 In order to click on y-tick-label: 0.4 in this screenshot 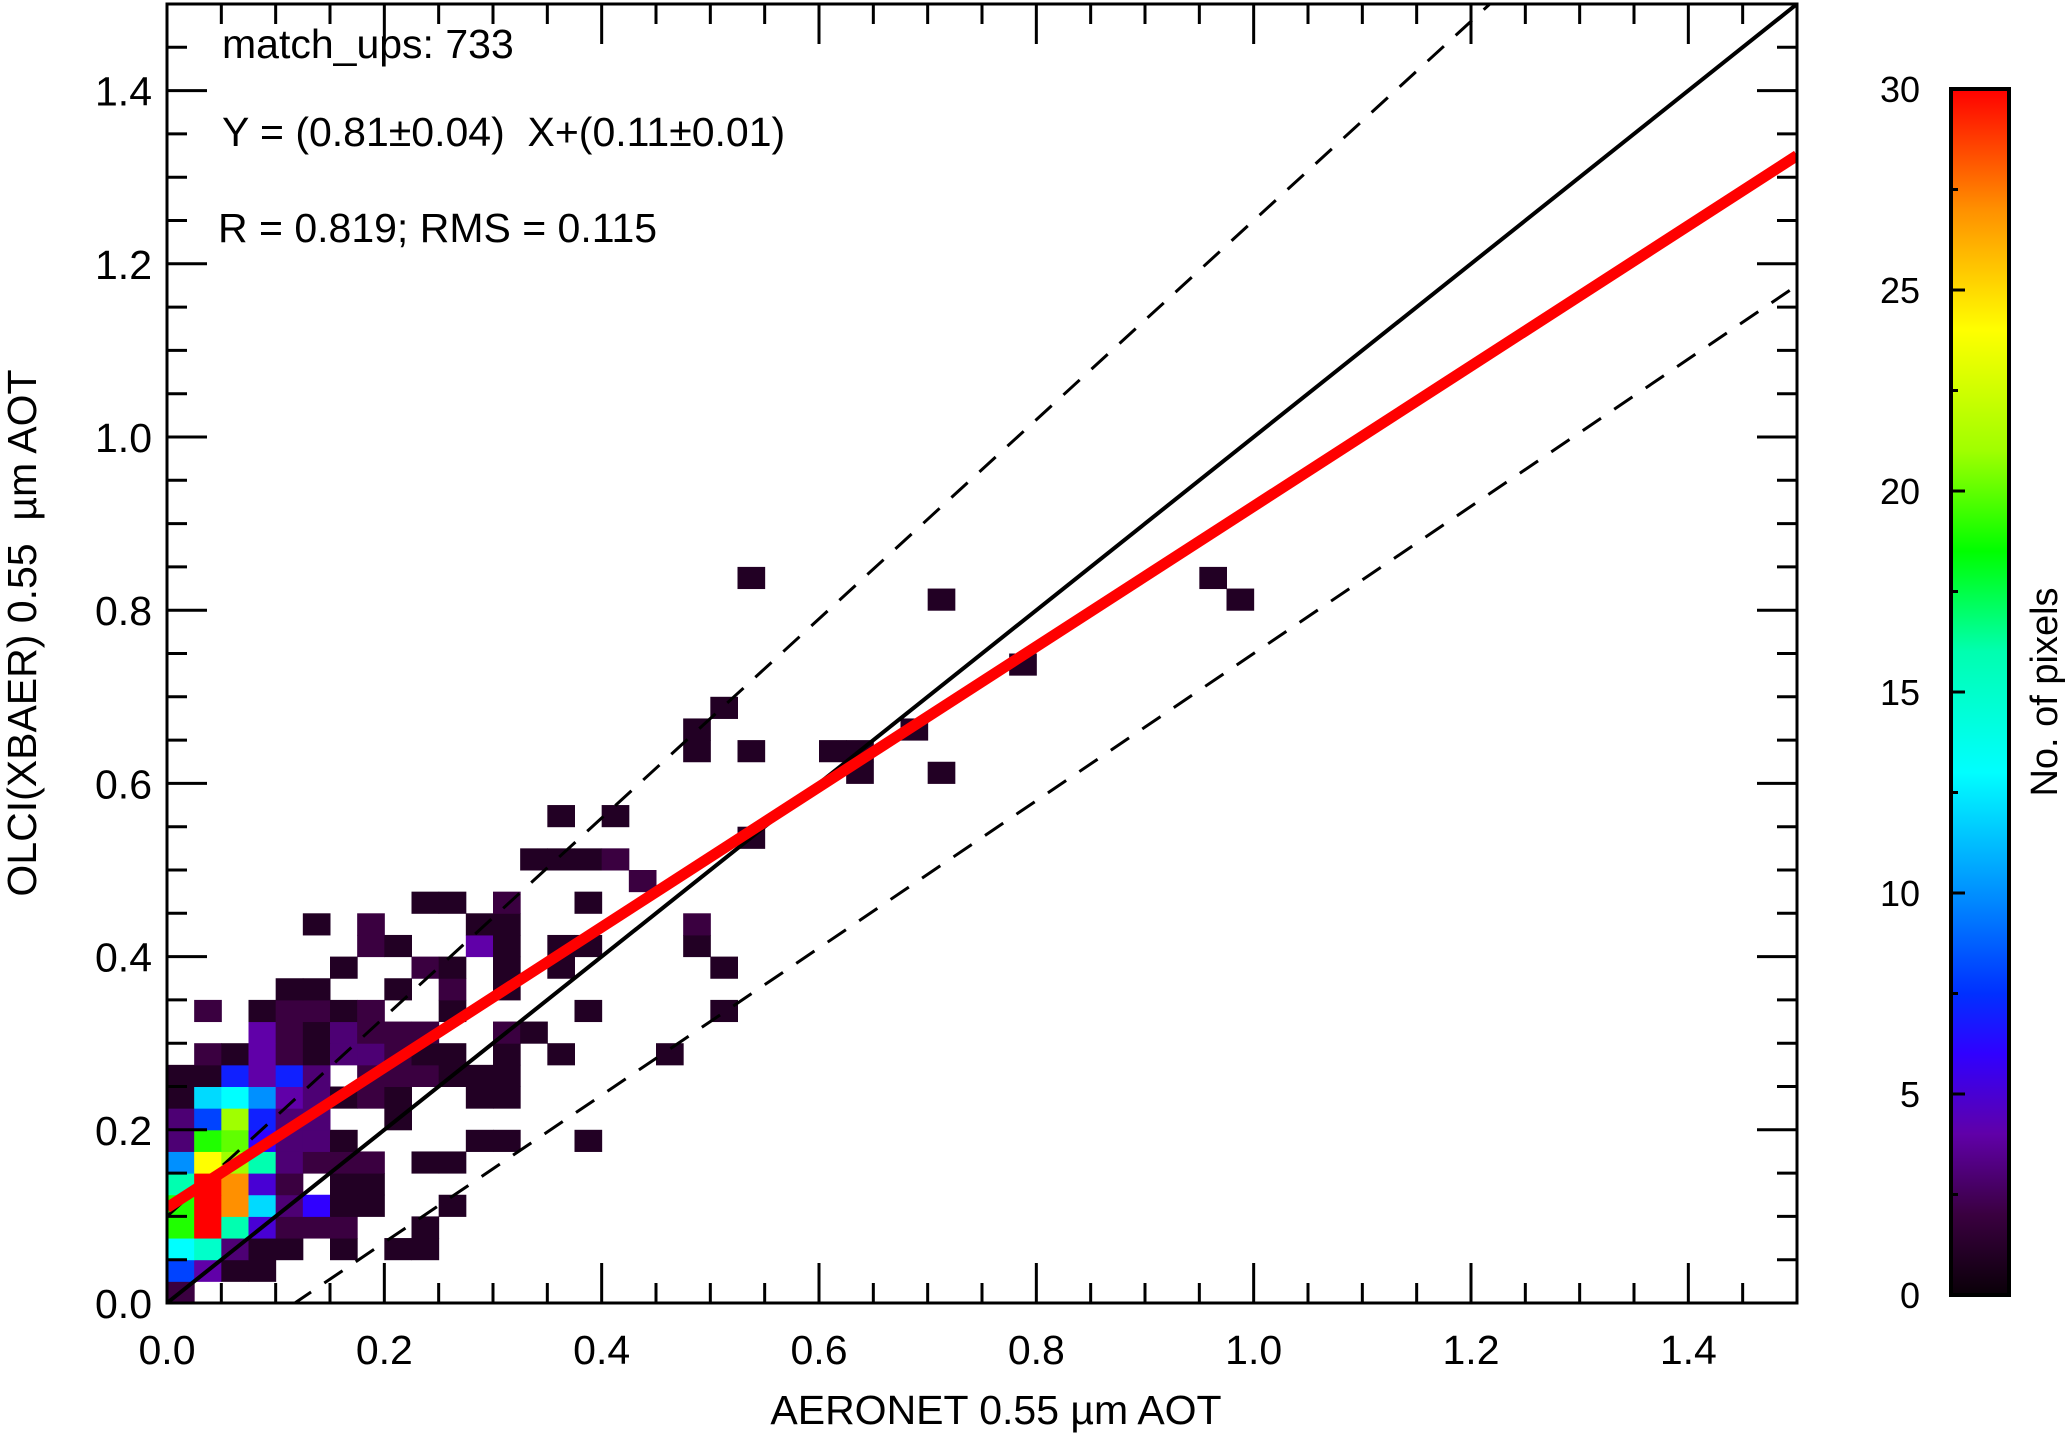, I will do `click(123, 958)`.